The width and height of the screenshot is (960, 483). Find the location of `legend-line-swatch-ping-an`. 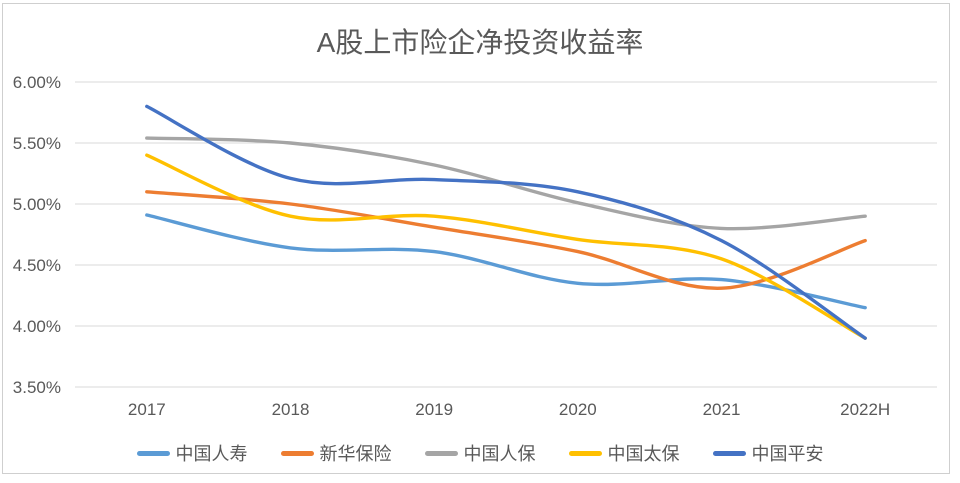

legend-line-swatch-ping-an is located at coordinates (729, 453).